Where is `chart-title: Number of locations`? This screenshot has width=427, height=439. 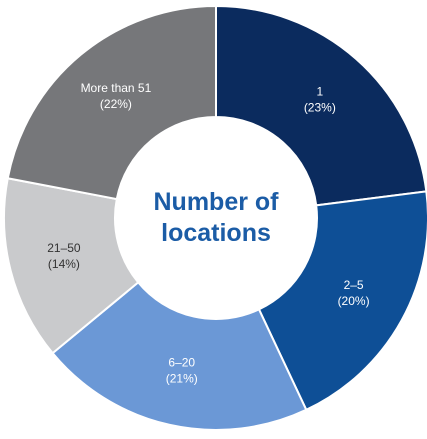
chart-title: Number of locations is located at coordinates (216, 217).